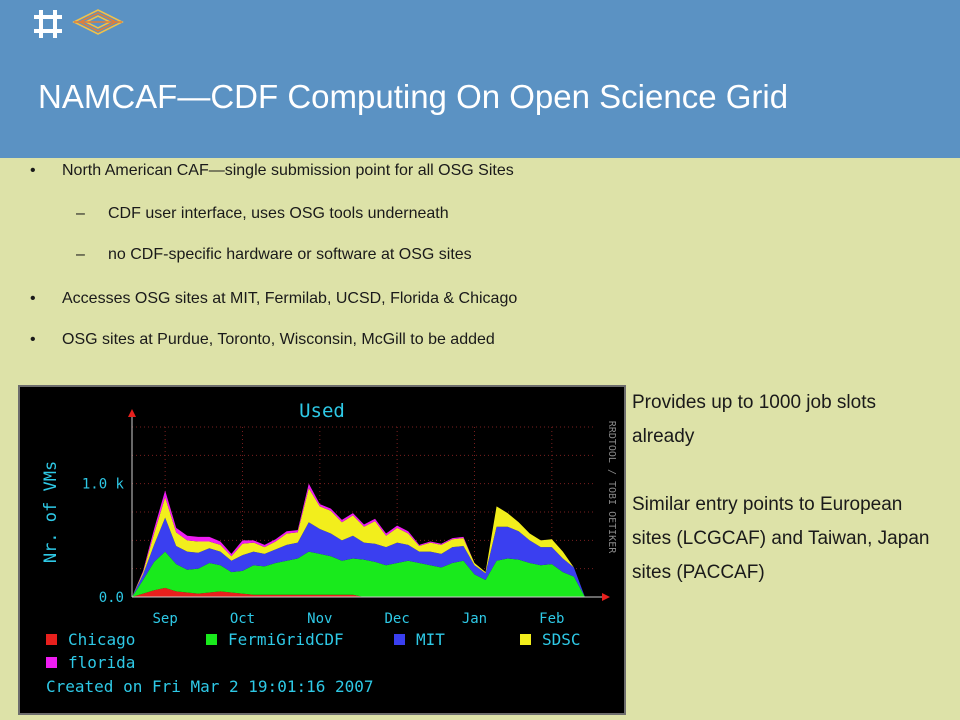 The width and height of the screenshot is (960, 720). I want to click on legend-swatch-mit, so click(399, 639).